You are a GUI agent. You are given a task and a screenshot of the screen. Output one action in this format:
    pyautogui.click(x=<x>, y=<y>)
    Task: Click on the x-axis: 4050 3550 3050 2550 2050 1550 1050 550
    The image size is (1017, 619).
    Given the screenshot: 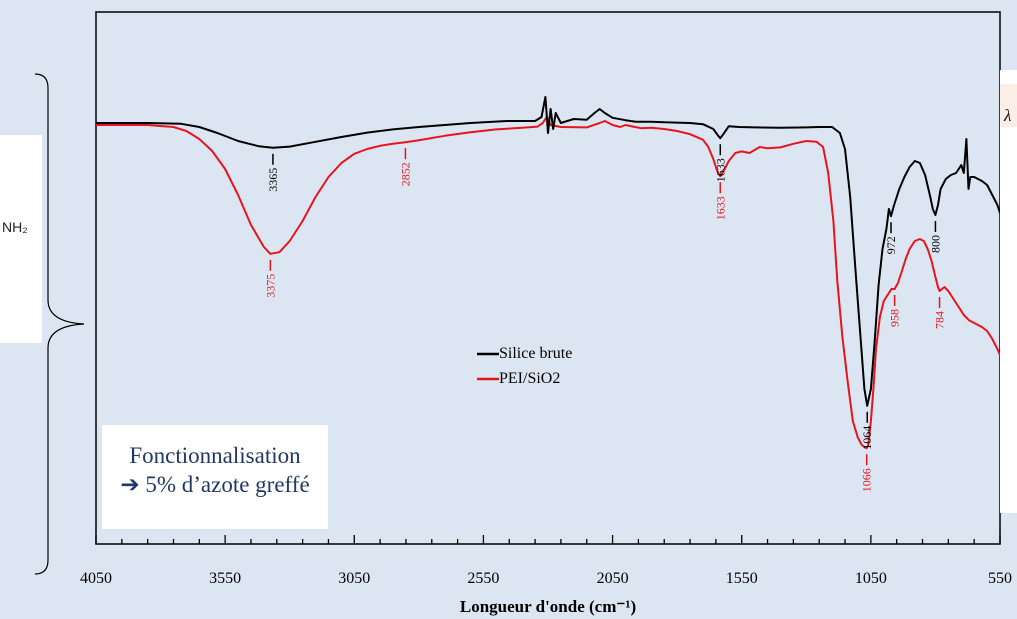 What is the action you would take?
    pyautogui.click(x=546, y=561)
    